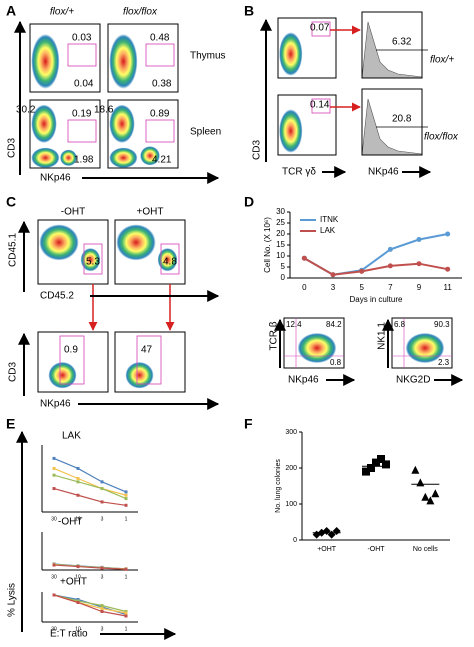  What do you see at coordinates (249, 202) in the screenshot?
I see `panel-label: D` at bounding box center [249, 202].